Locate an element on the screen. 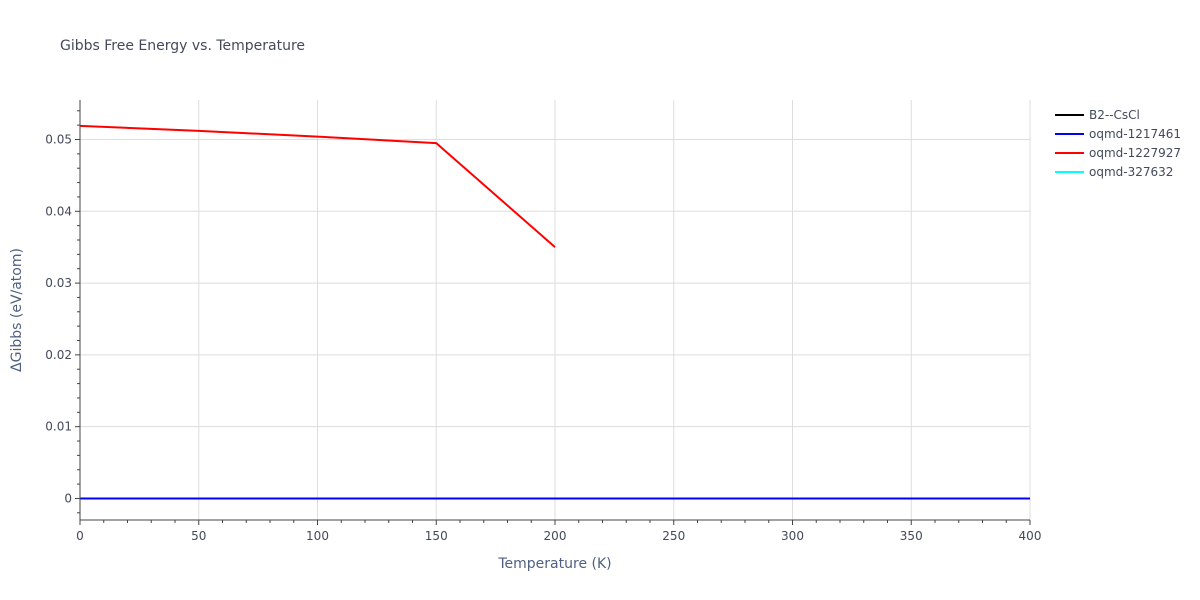 This screenshot has width=1200, height=600. legend-label: oqmd-327632 is located at coordinates (1131, 172).